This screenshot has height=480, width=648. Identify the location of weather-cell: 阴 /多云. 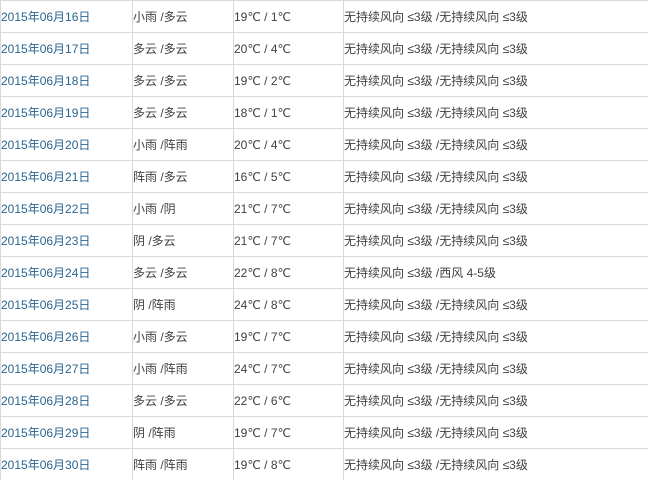
(183, 240).